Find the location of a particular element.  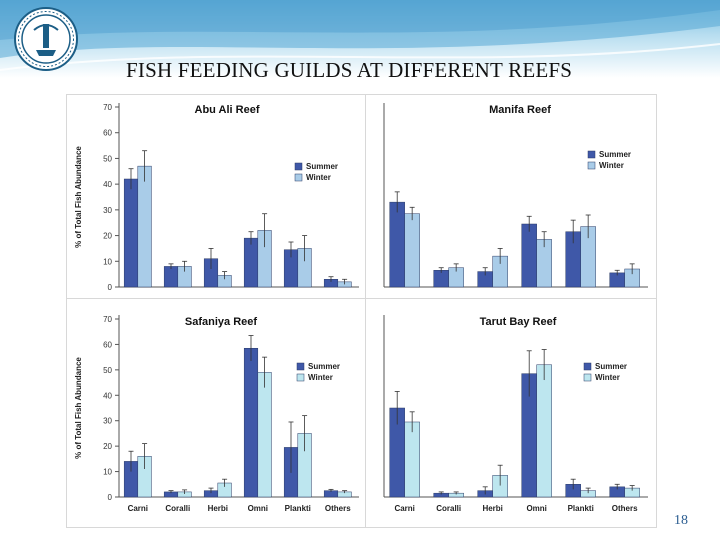

manifa-reef-title: Manifa Reef is located at coordinates (520, 110).